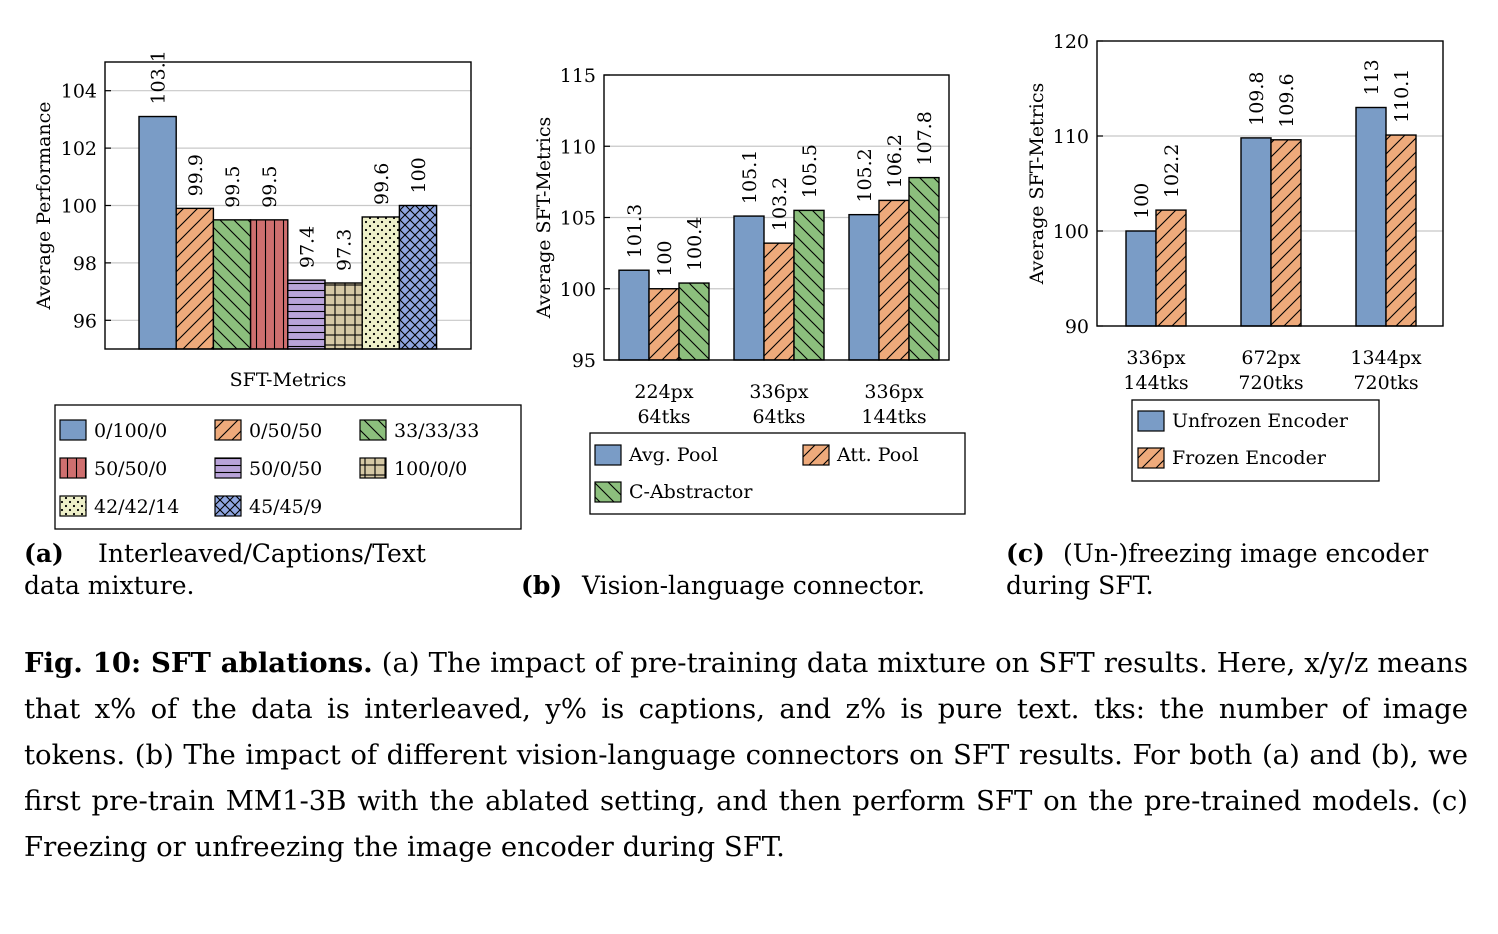 Image resolution: width=1498 pixels, height=934 pixels. Describe the element at coordinates (198, 663) in the screenshot. I see `figure-caption-label: Fig. 10: SFT ablations.` at that location.